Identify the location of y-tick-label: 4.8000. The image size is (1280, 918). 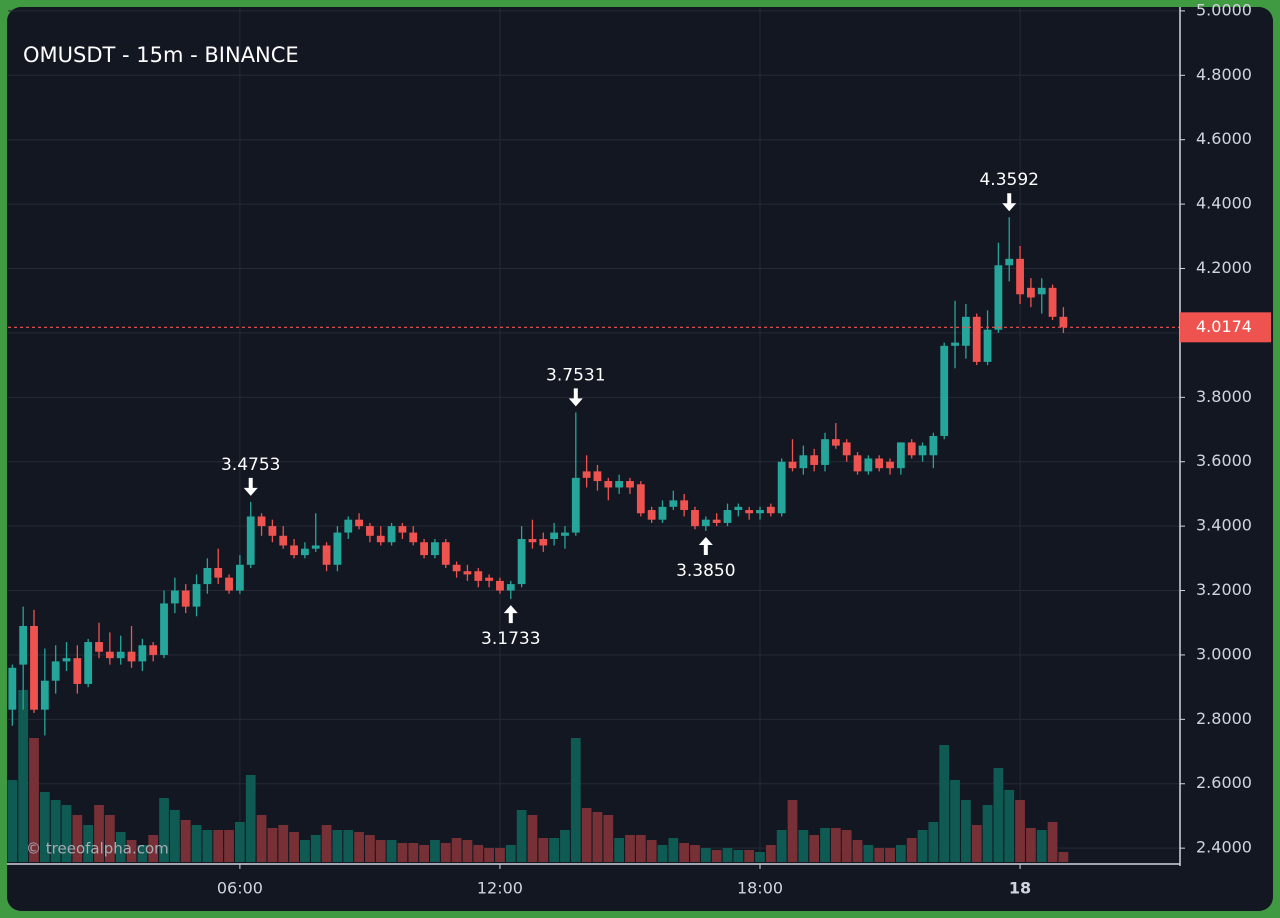
(1224, 74).